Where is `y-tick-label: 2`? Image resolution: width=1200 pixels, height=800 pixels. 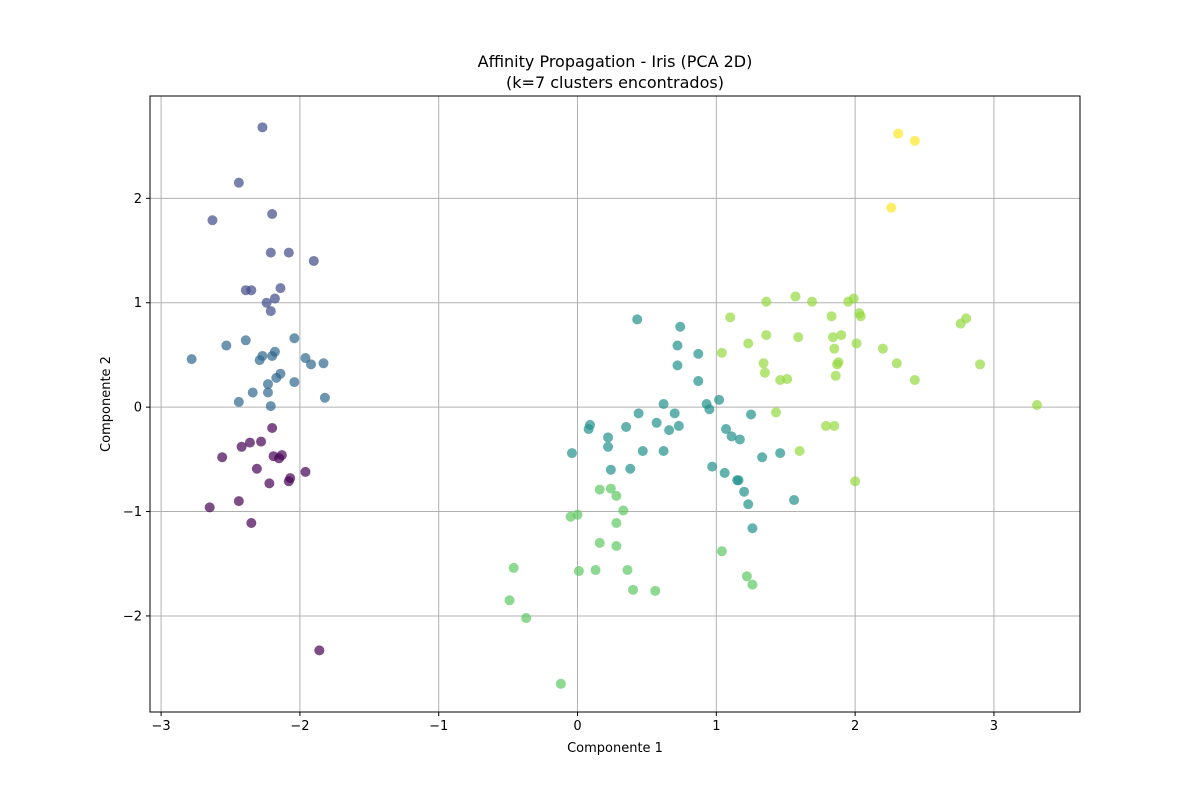
y-tick-label: 2 is located at coordinates (138, 199).